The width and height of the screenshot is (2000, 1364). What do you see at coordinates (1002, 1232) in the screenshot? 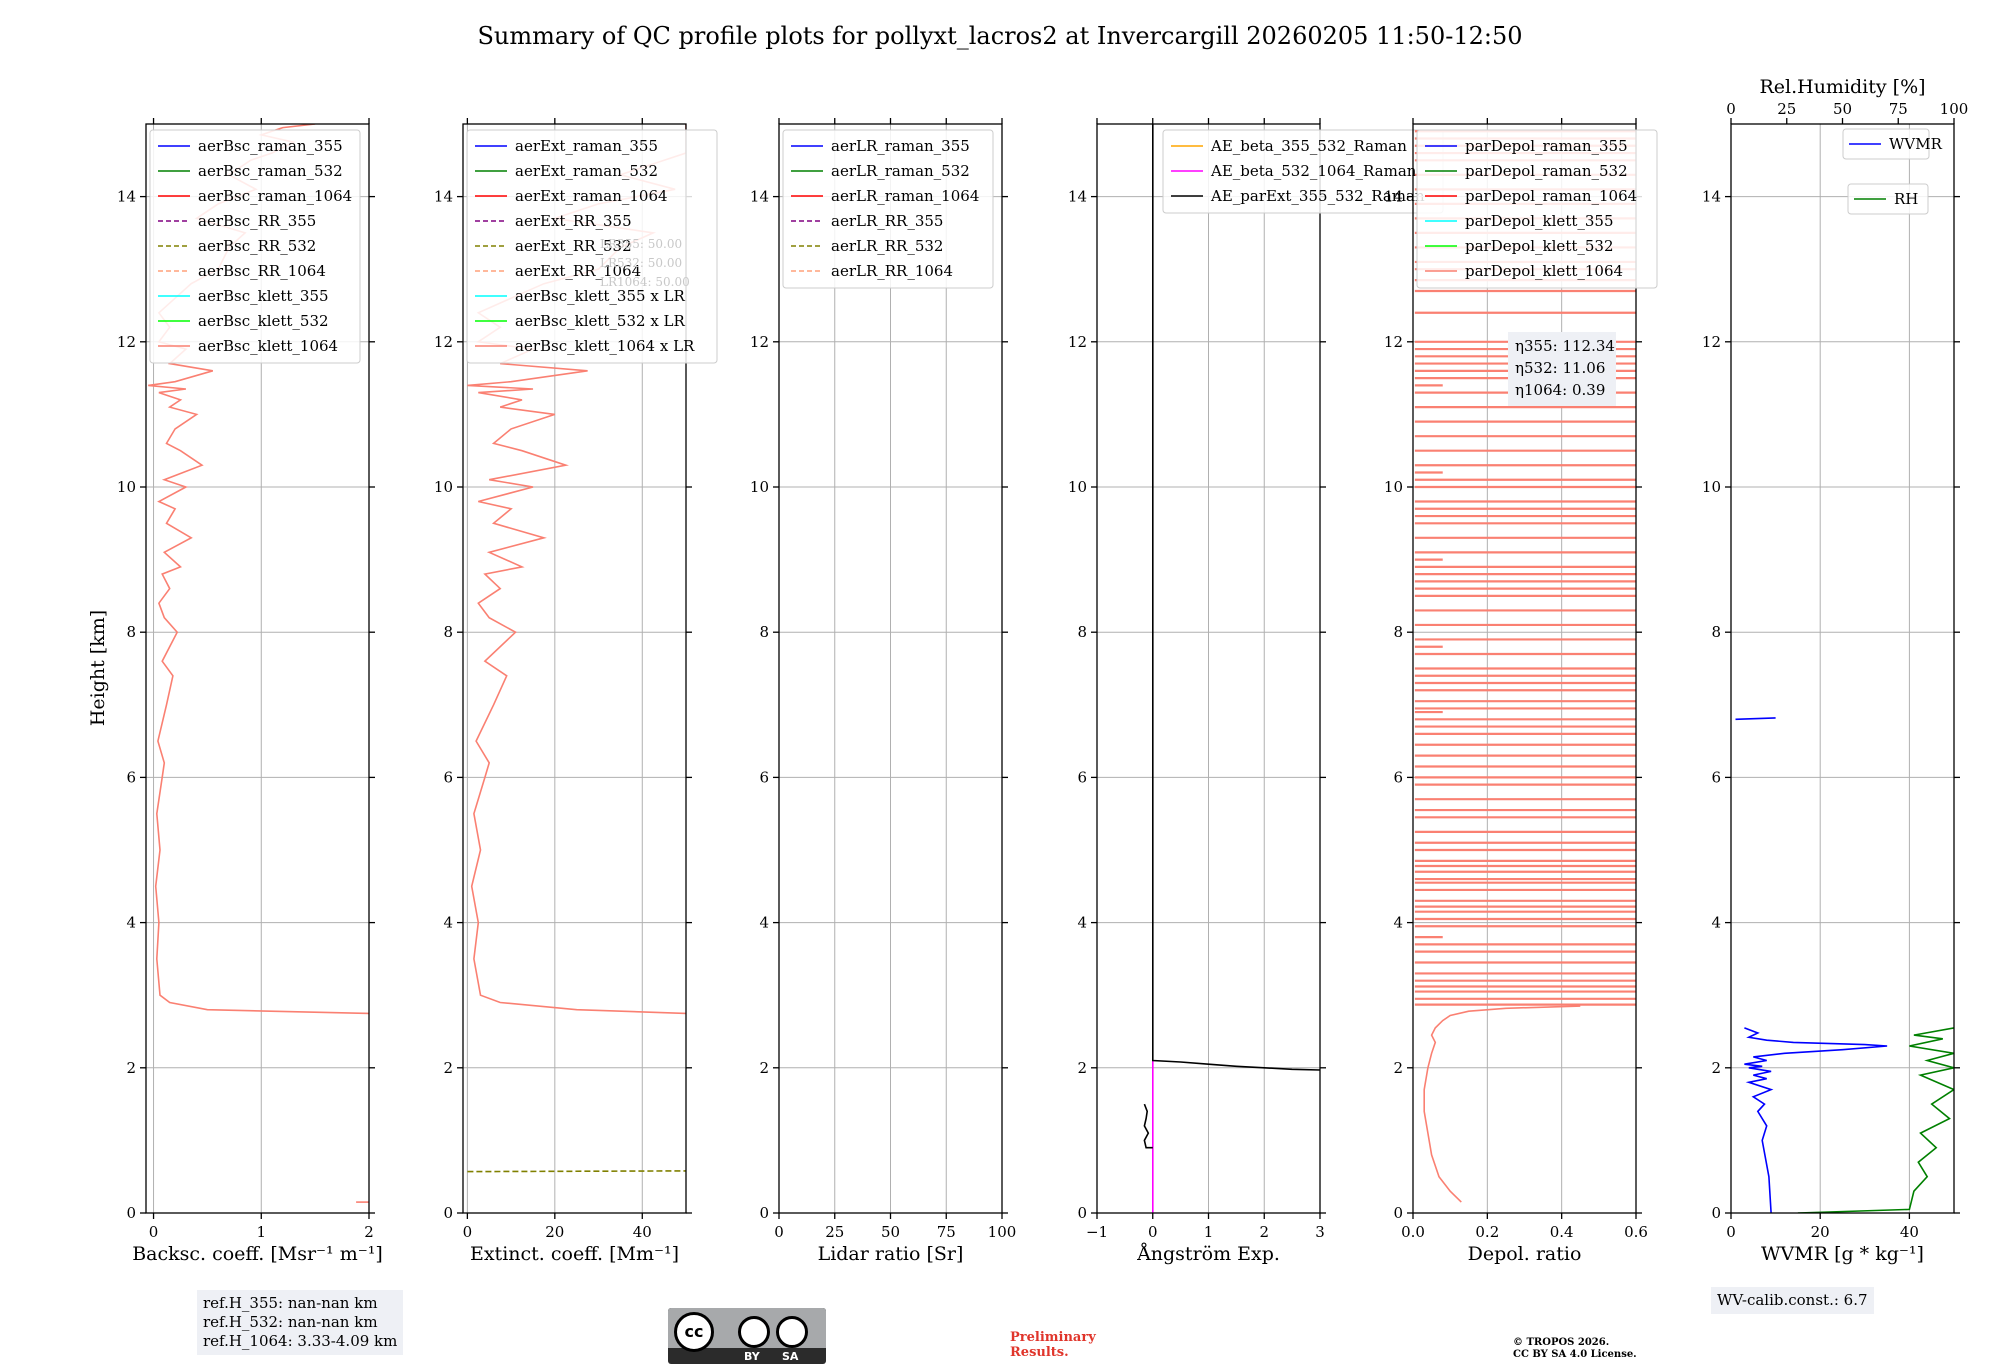
I see `lr-xtick-label-4: 100` at bounding box center [1002, 1232].